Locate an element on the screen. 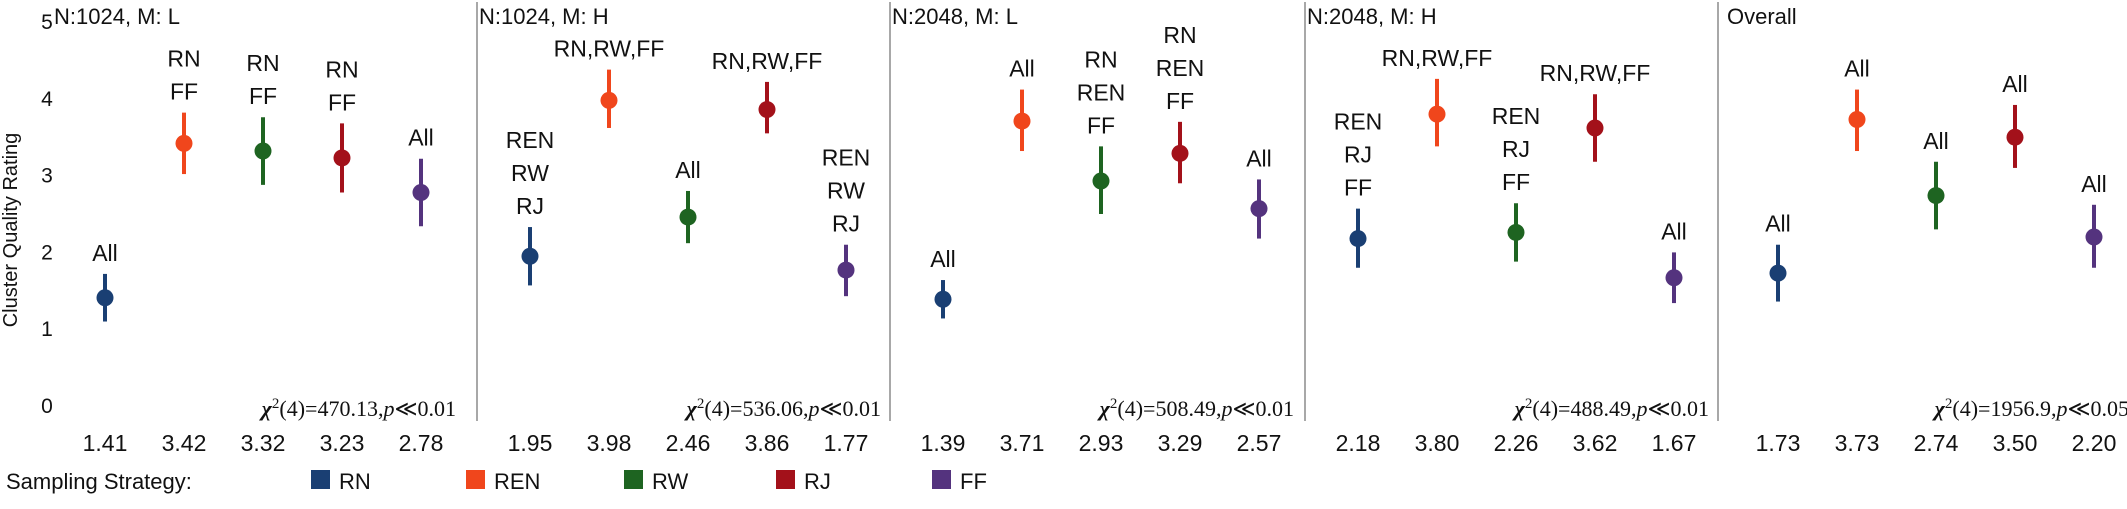  y-tick-label: 5 is located at coordinates (47, 22).